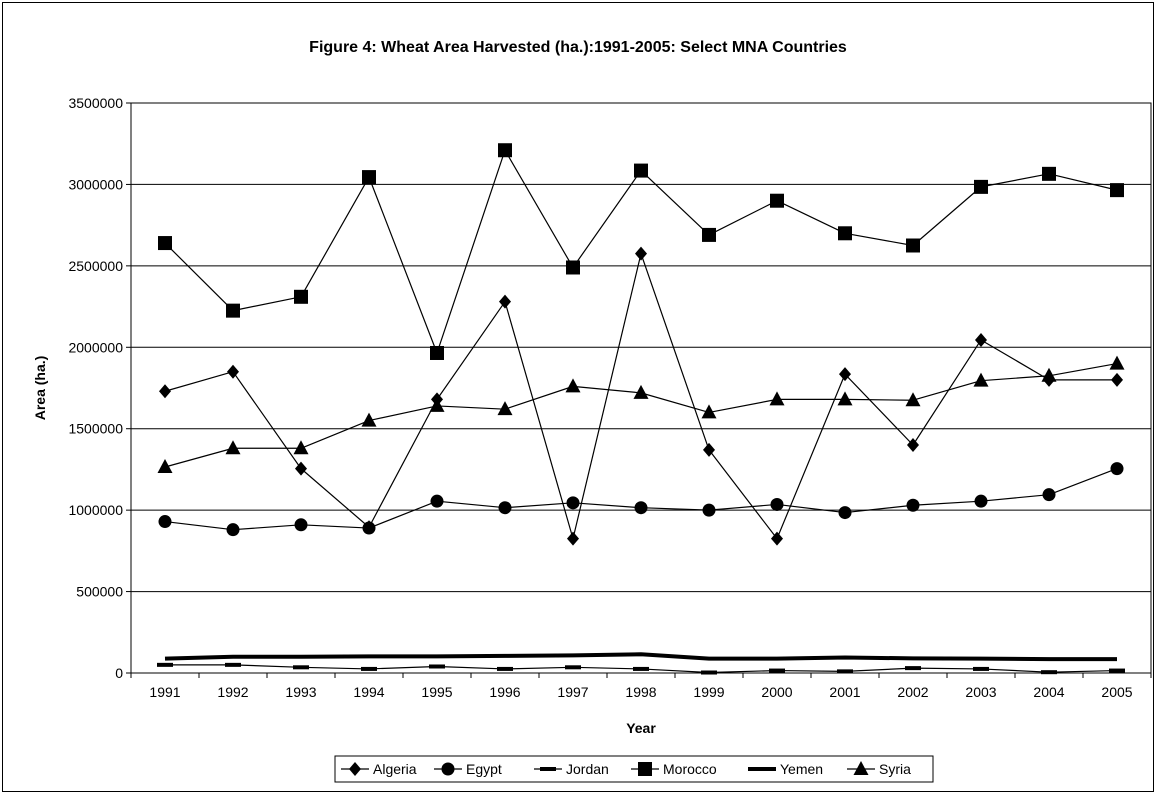 The image size is (1156, 794). I want to click on x-tick-label: 1991, so click(164, 692).